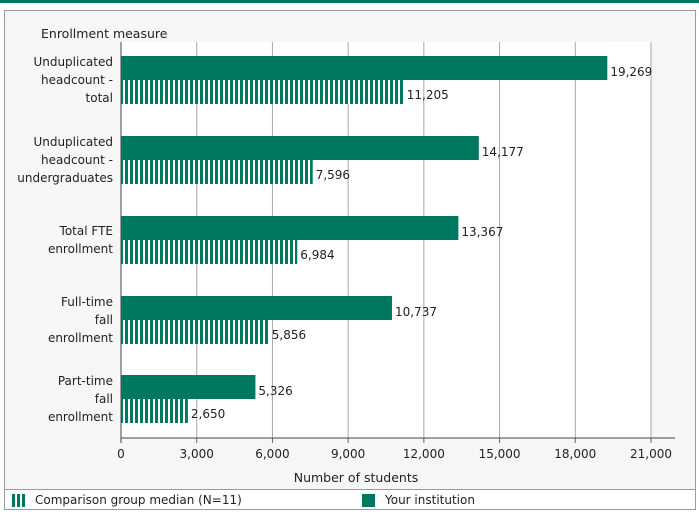  I want to click on y-axis-title: Enrollment measure, so click(104, 33).